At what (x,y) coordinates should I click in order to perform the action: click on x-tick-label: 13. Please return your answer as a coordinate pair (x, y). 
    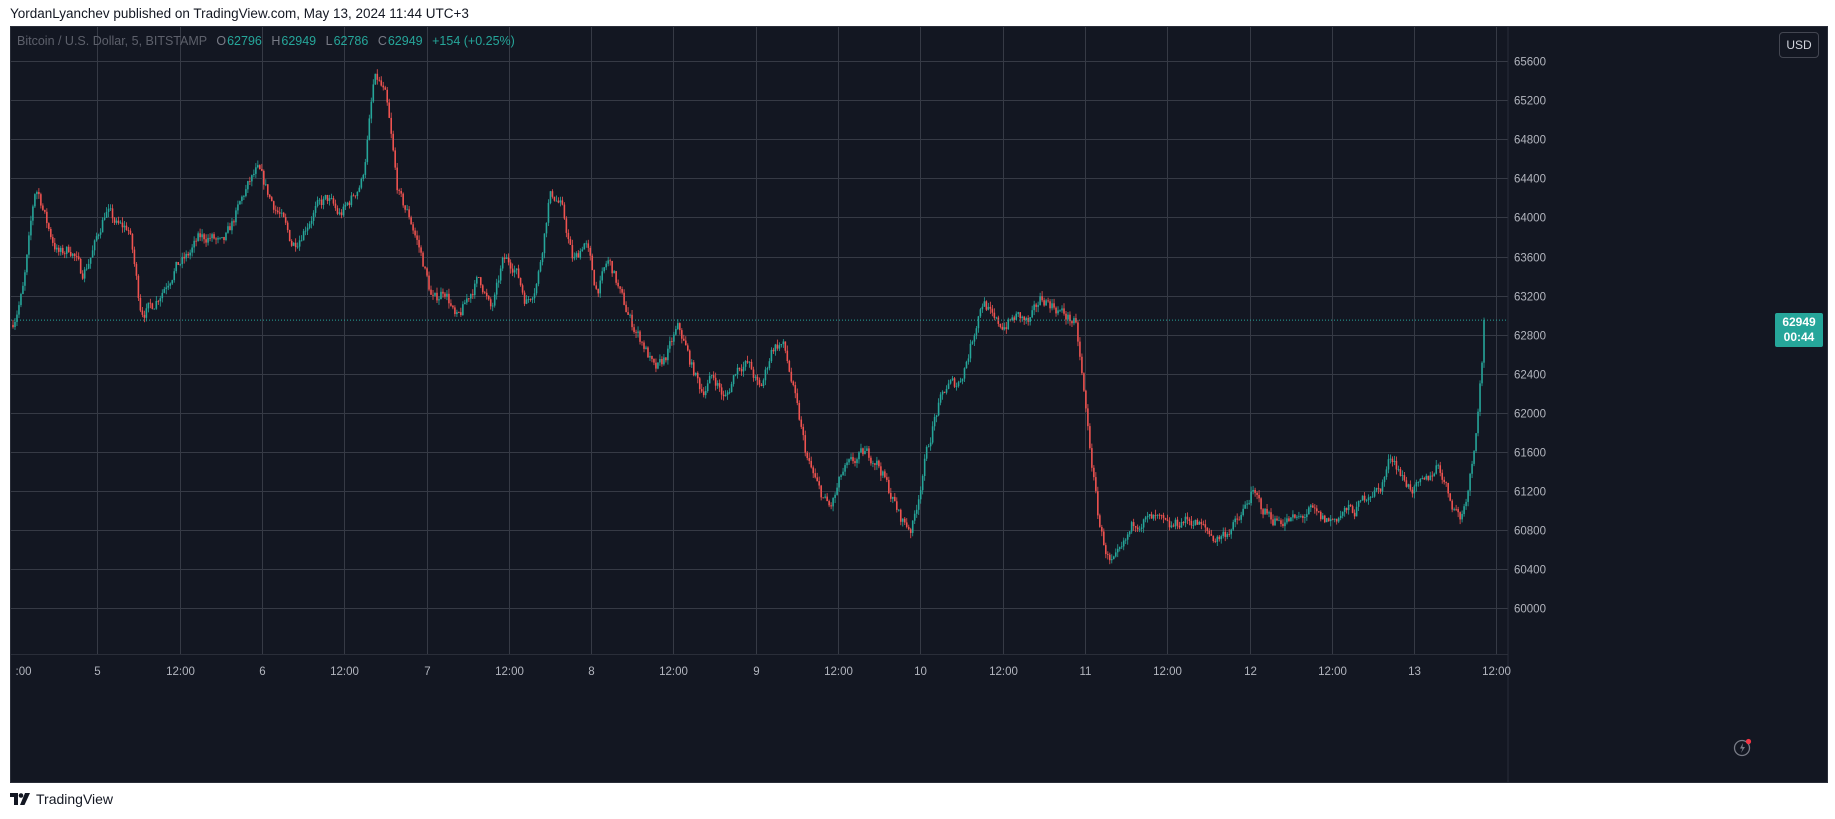
    Looking at the image, I should click on (1414, 672).